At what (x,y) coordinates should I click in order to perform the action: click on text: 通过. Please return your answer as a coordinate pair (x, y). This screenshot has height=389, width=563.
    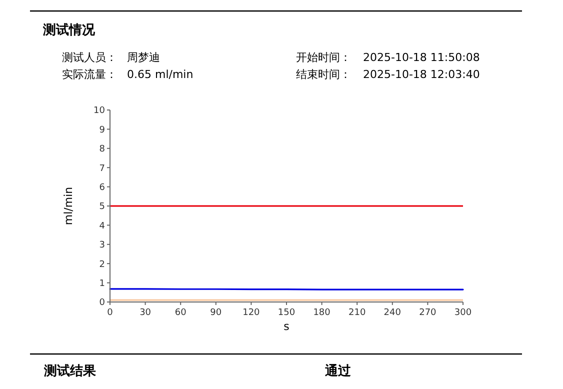
    Looking at the image, I should click on (338, 371).